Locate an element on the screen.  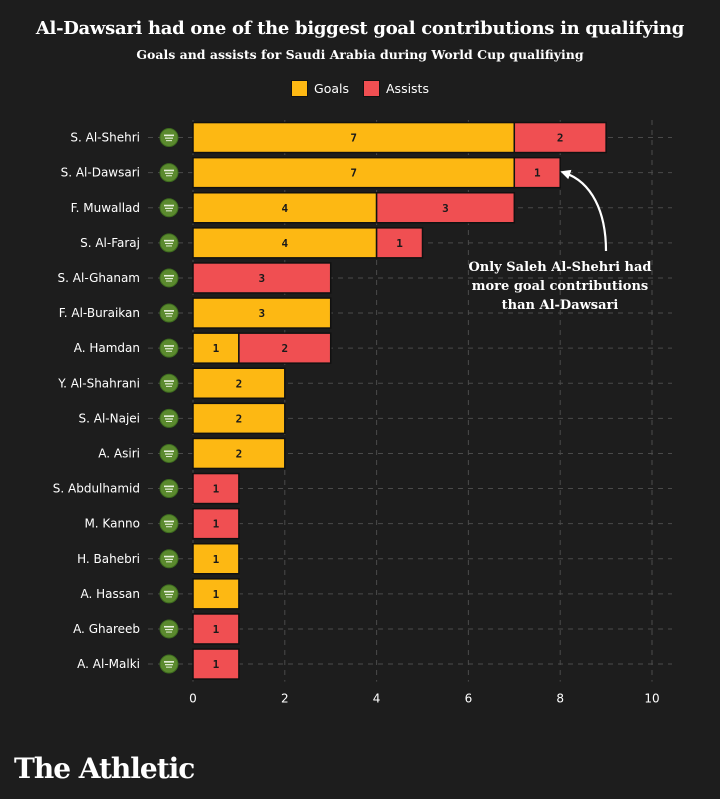
brand-logo: The Athletic is located at coordinates (104, 768).